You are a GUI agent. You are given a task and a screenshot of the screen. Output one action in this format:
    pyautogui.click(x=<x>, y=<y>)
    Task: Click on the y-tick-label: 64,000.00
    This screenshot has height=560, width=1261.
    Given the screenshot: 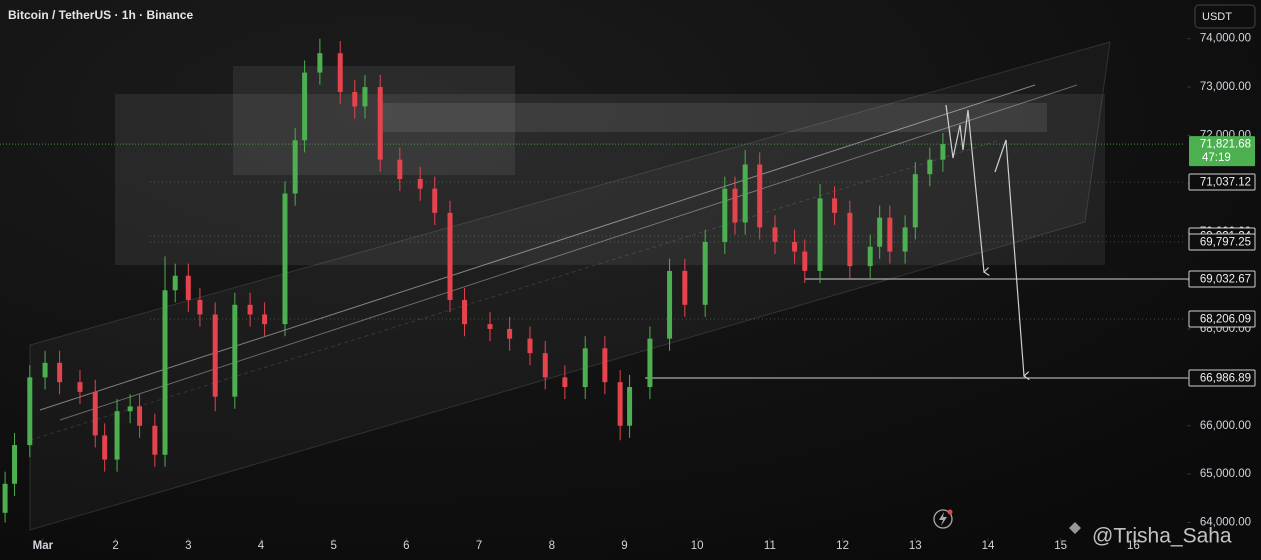 What is the action you would take?
    pyautogui.click(x=1225, y=523)
    